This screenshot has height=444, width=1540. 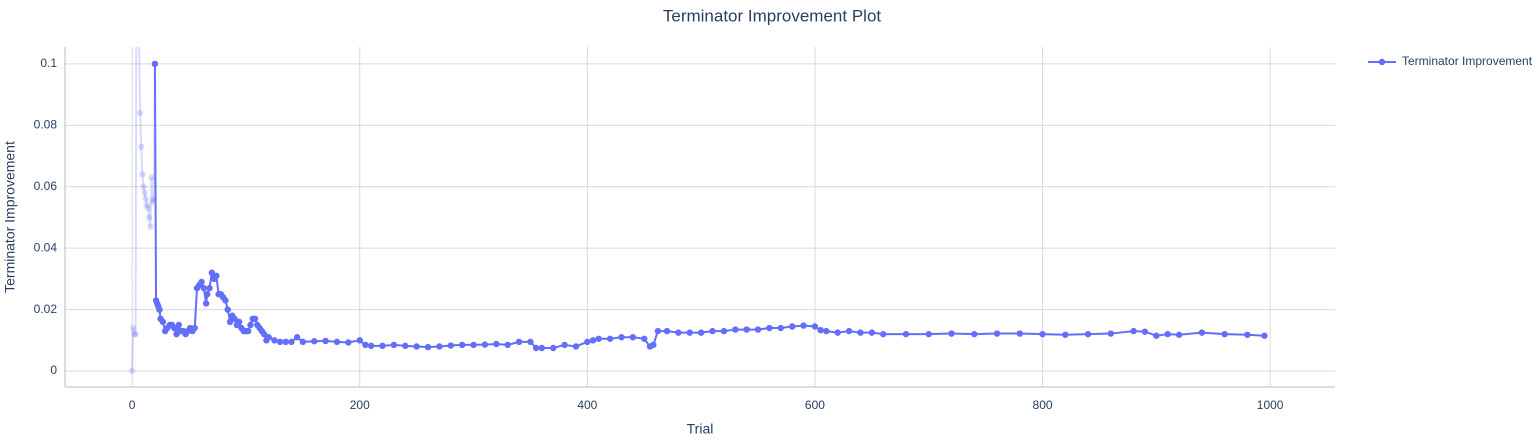 What do you see at coordinates (46, 247) in the screenshot?
I see `y-tick-label: 0.04` at bounding box center [46, 247].